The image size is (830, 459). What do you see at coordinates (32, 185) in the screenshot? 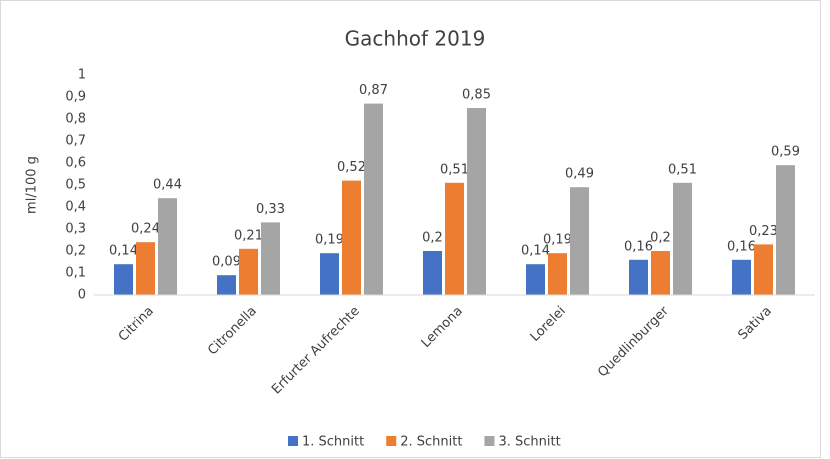
I see `y-axis-label: ml/100 g` at bounding box center [32, 185].